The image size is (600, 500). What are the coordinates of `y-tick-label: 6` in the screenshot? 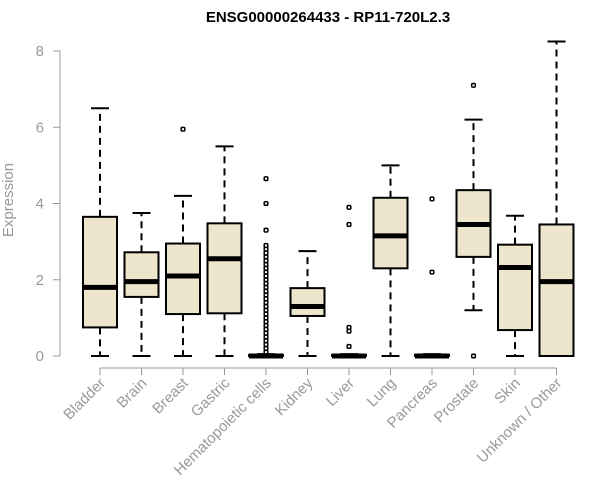 It's located at (40, 127).